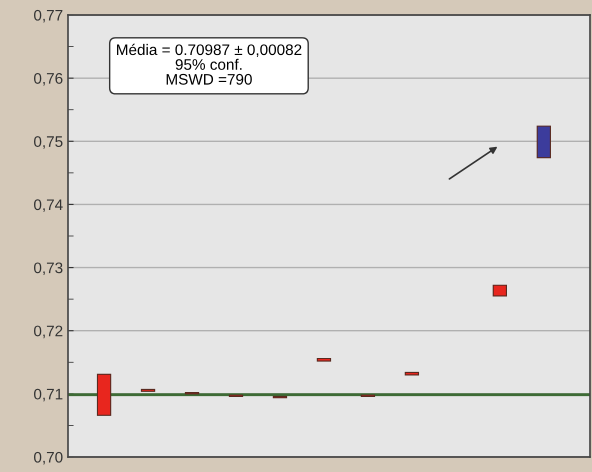 The height and width of the screenshot is (472, 592). Describe the element at coordinates (48, 395) in the screenshot. I see `y-tick-label: 0,71` at that location.